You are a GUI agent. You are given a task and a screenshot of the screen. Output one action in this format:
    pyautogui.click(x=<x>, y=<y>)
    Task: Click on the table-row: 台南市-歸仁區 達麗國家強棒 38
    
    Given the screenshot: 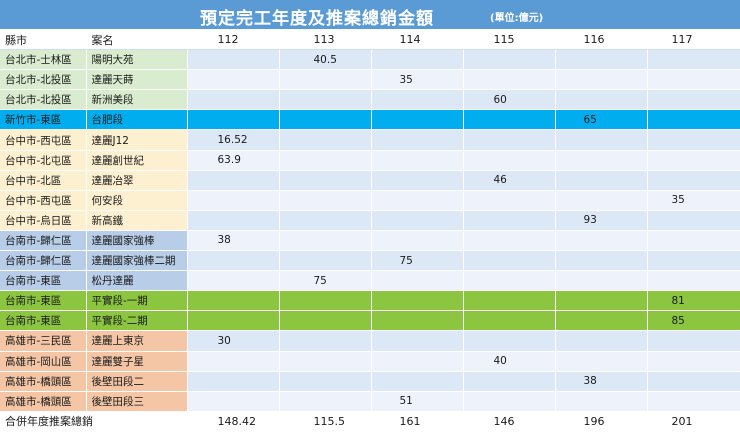 What is the action you would take?
    pyautogui.click(x=370, y=241)
    